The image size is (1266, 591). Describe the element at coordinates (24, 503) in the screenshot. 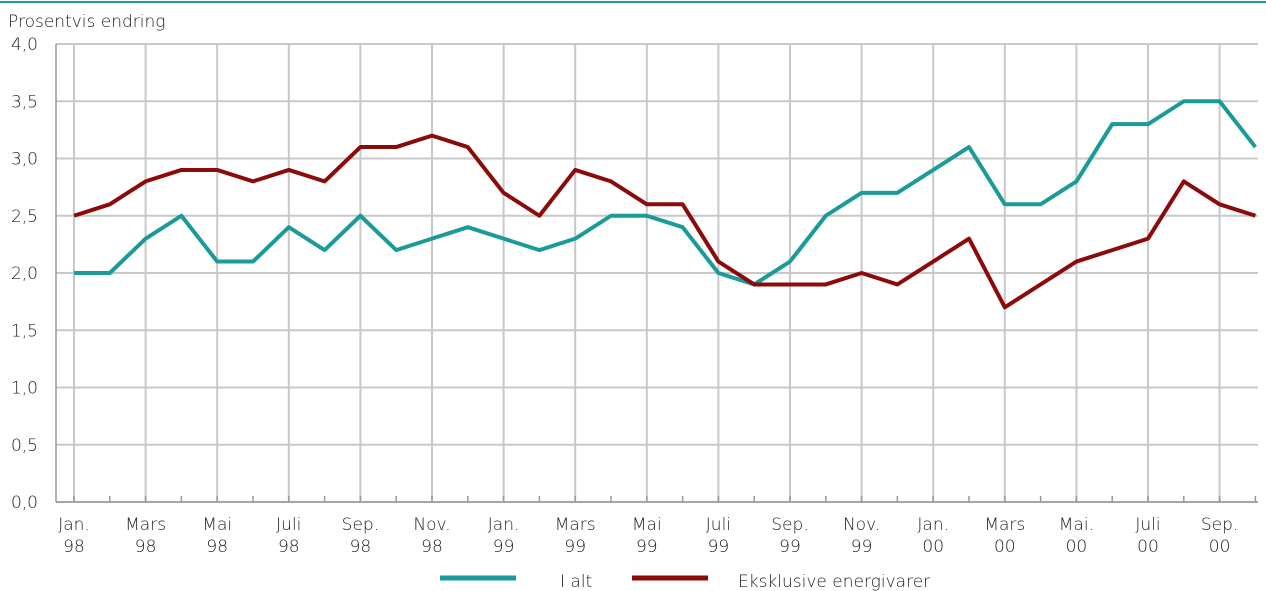

I see `y-tick-label: 0,0` at that location.